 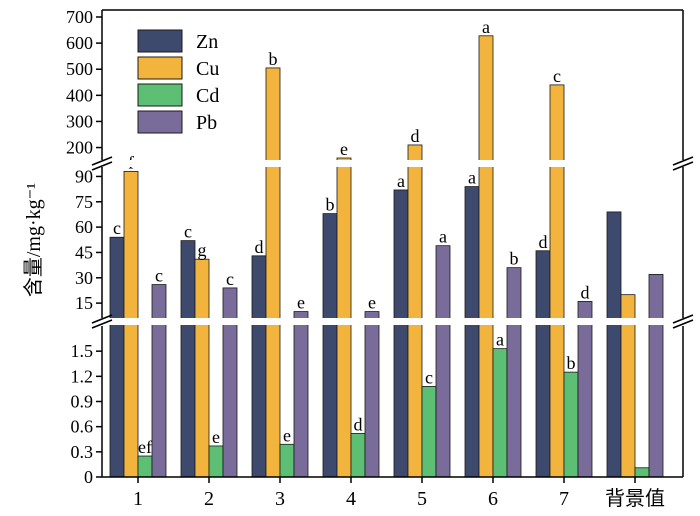 What do you see at coordinates (79, 148) in the screenshot?
I see `y-tick-label: 200` at bounding box center [79, 148].